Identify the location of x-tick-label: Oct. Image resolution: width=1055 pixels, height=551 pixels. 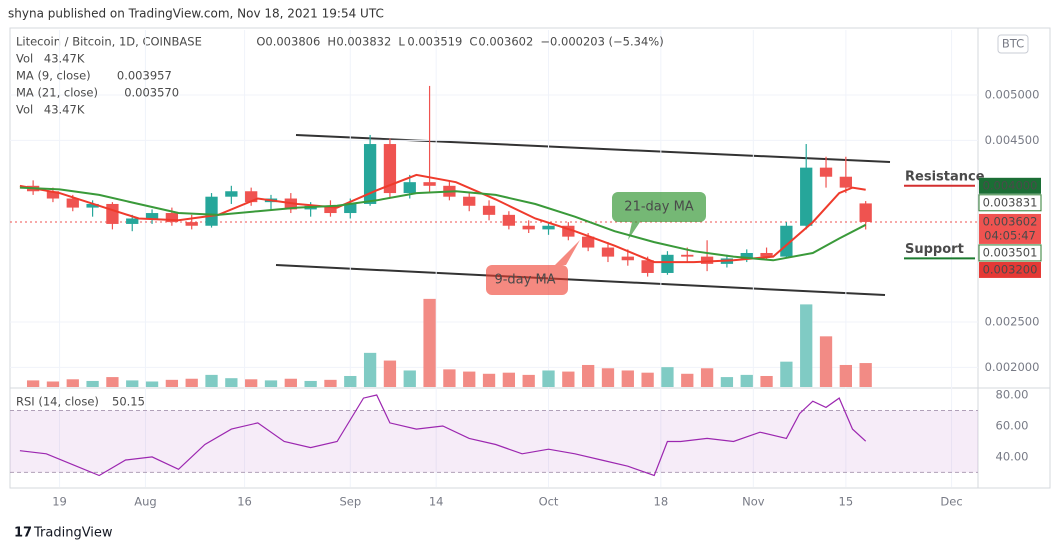
(549, 502).